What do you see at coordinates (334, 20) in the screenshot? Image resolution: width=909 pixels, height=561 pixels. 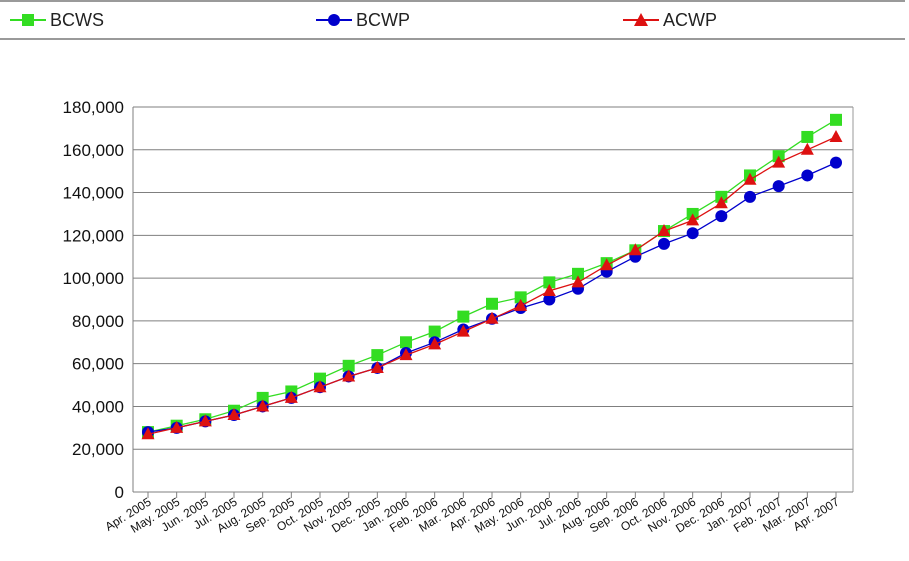 I see `bcwp-circle-marker-icon` at bounding box center [334, 20].